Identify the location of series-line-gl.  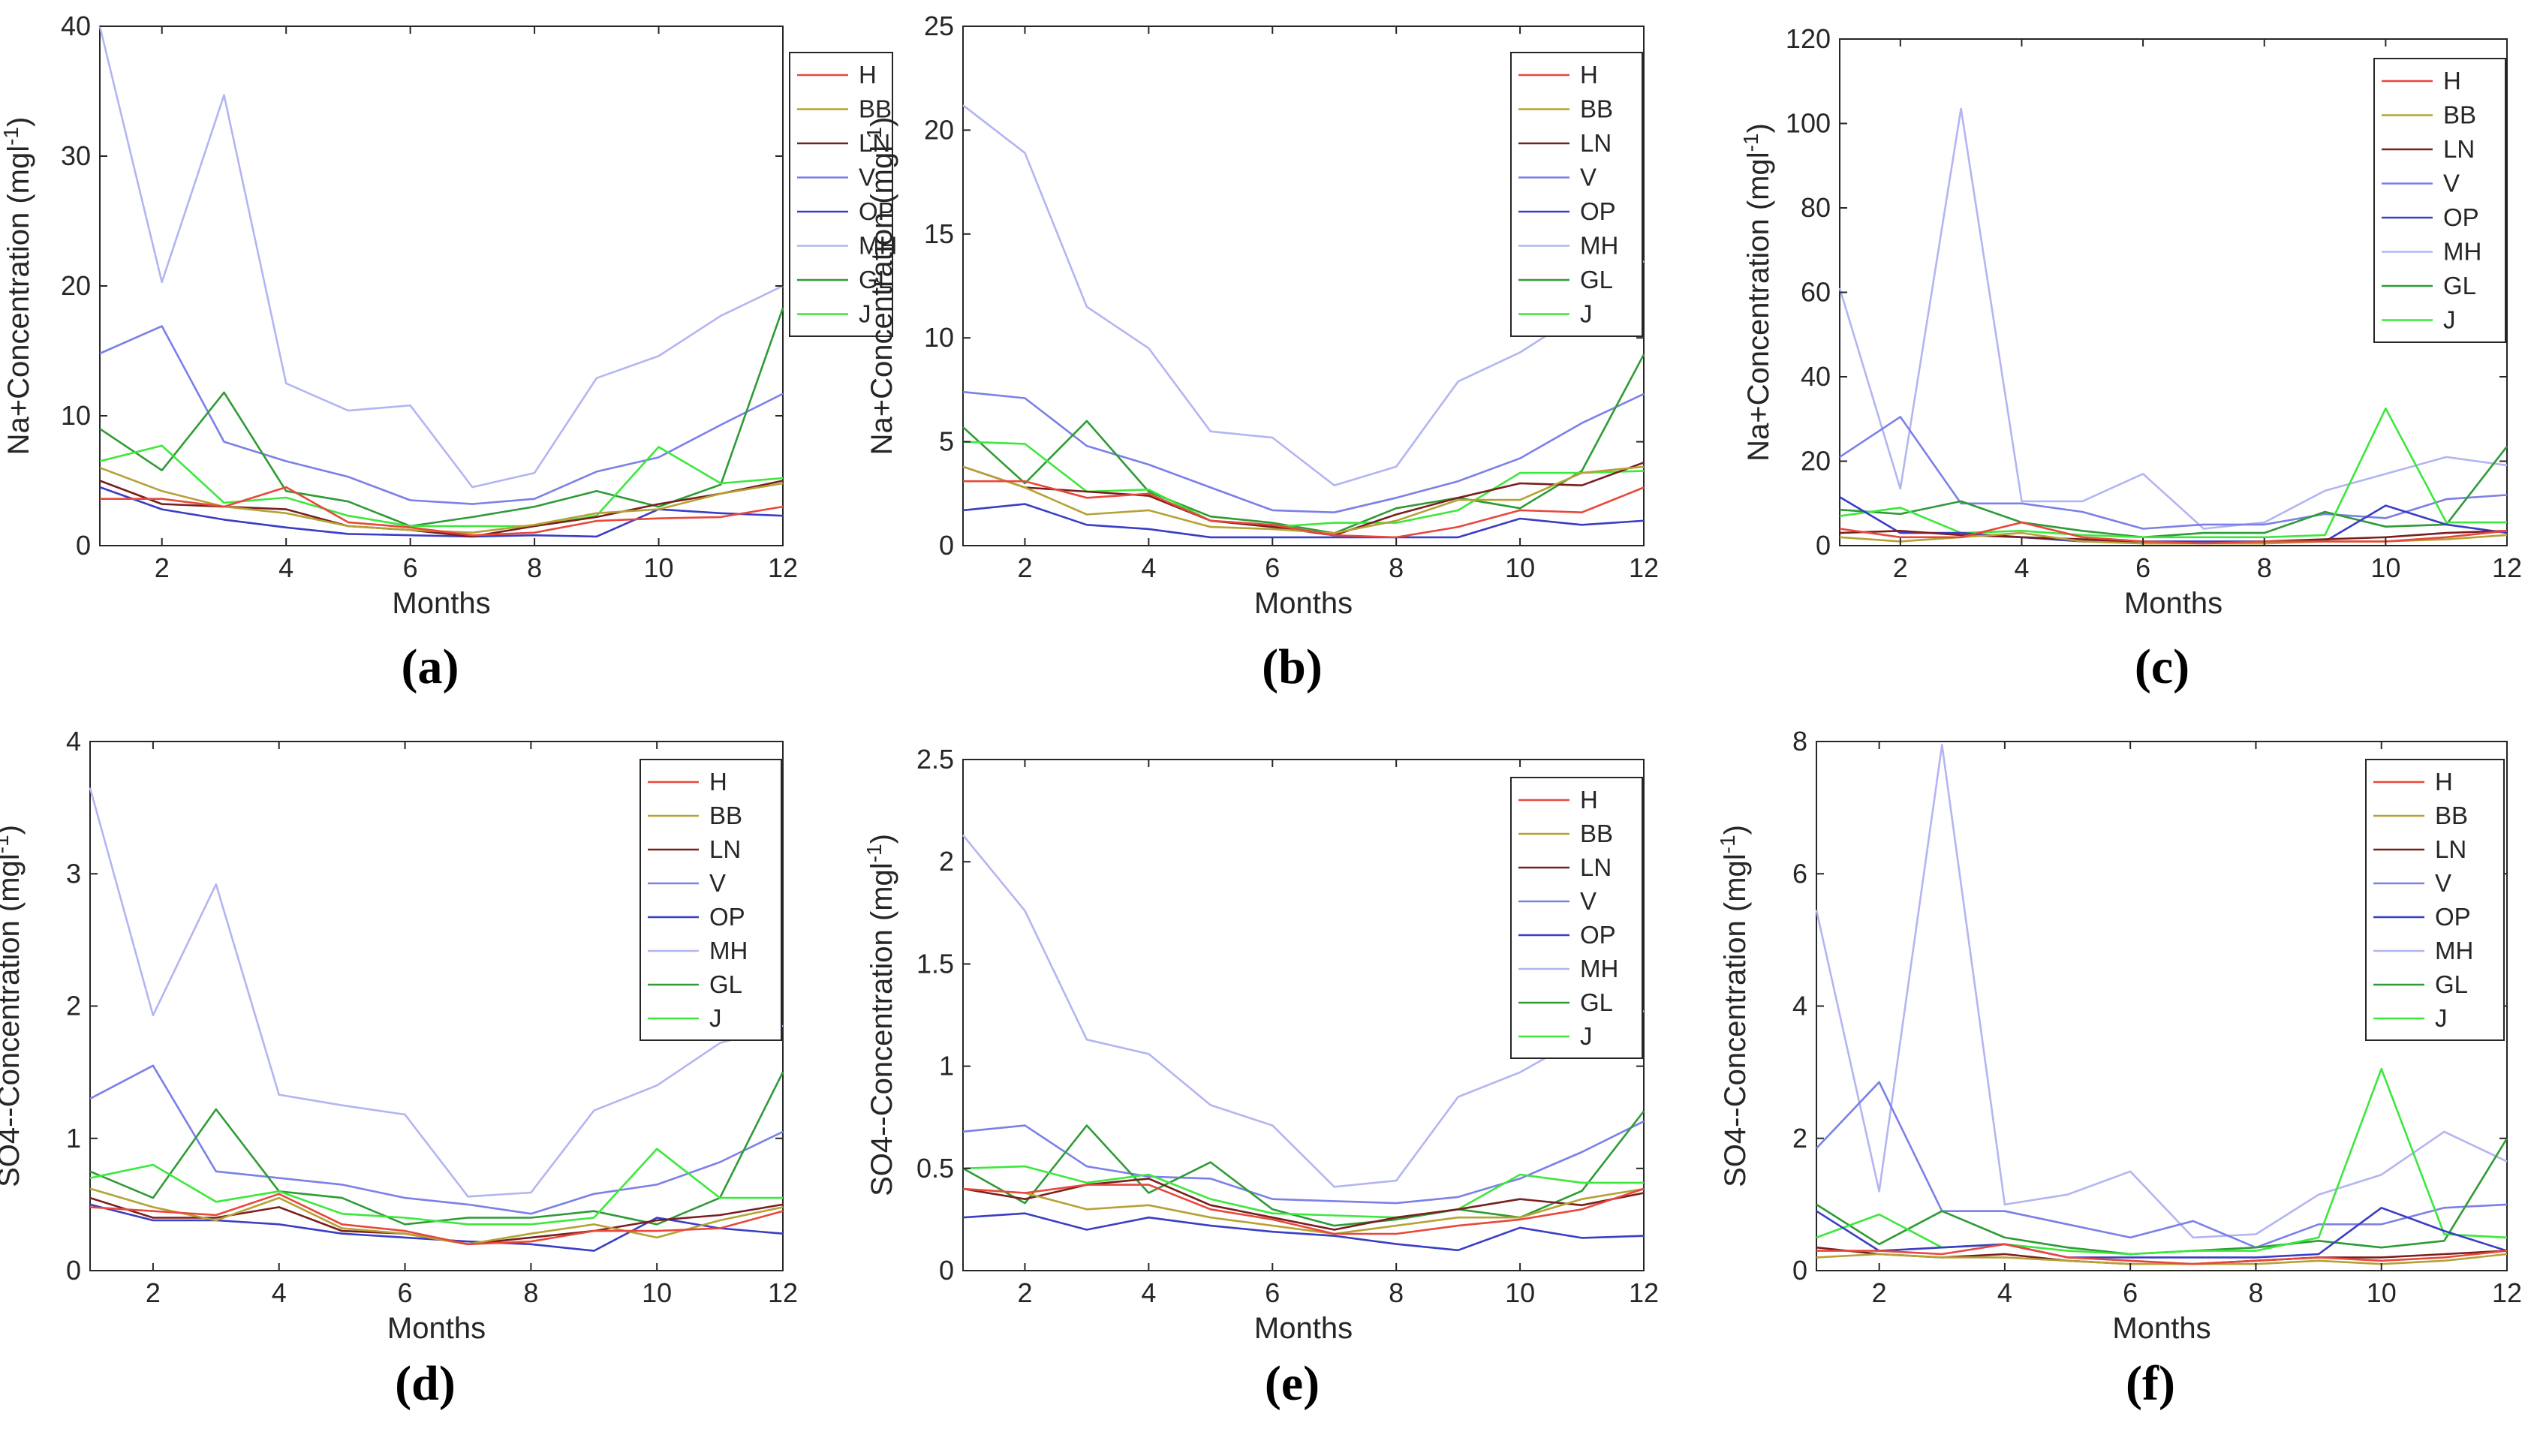
(1303, 1168).